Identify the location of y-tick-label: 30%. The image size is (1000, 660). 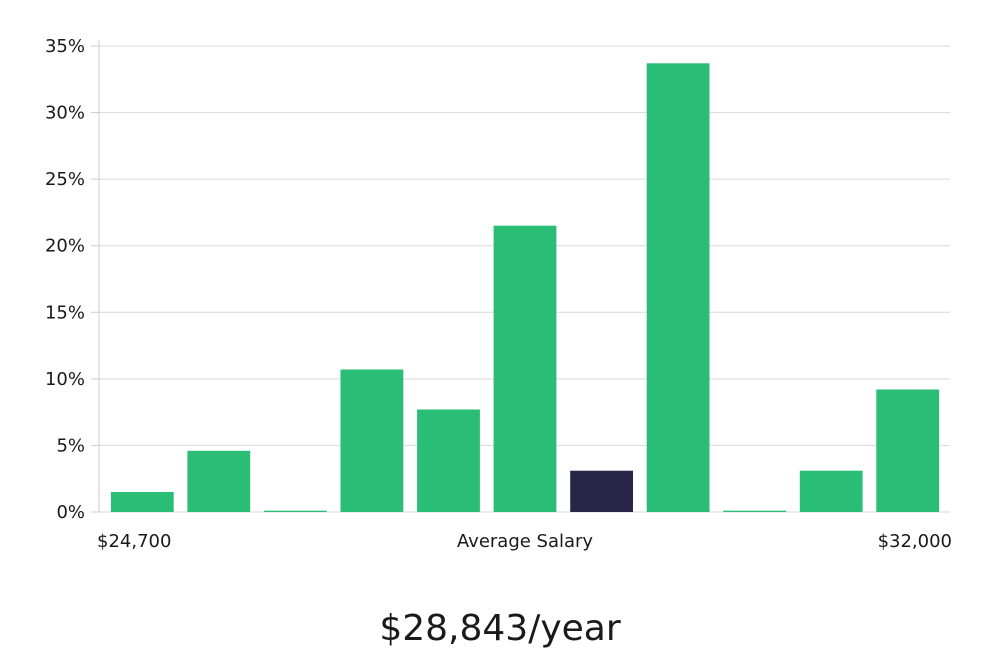
(65, 113).